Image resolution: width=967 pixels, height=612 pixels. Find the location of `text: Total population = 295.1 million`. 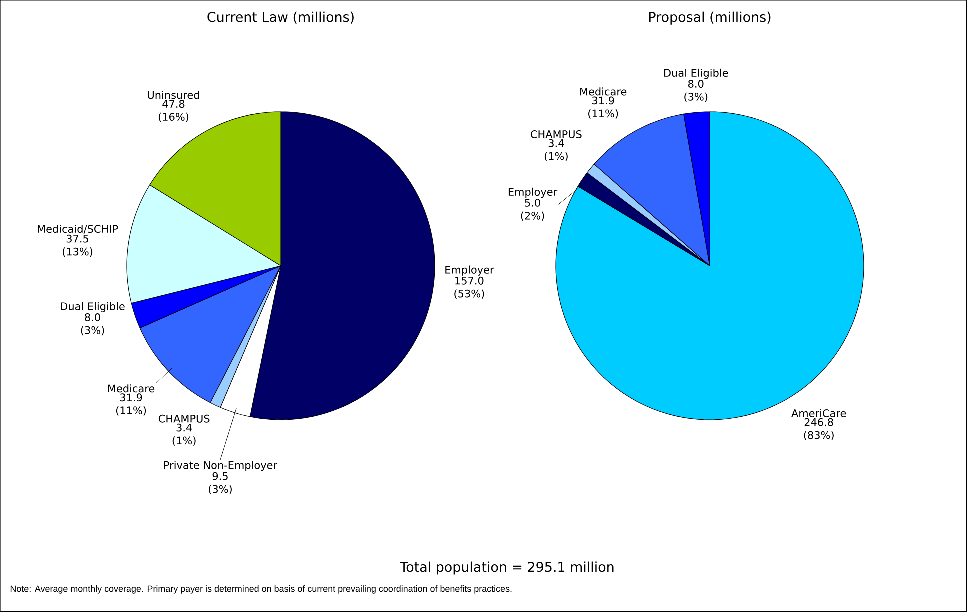

text: Total population = 295.1 million is located at coordinates (507, 568).